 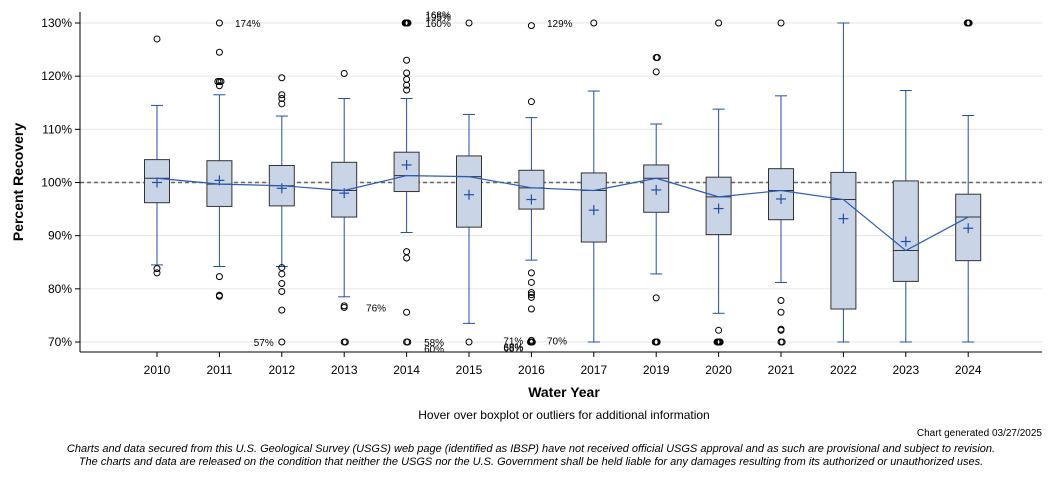 I want to click on x-tick-label: 2020, so click(x=718, y=370).